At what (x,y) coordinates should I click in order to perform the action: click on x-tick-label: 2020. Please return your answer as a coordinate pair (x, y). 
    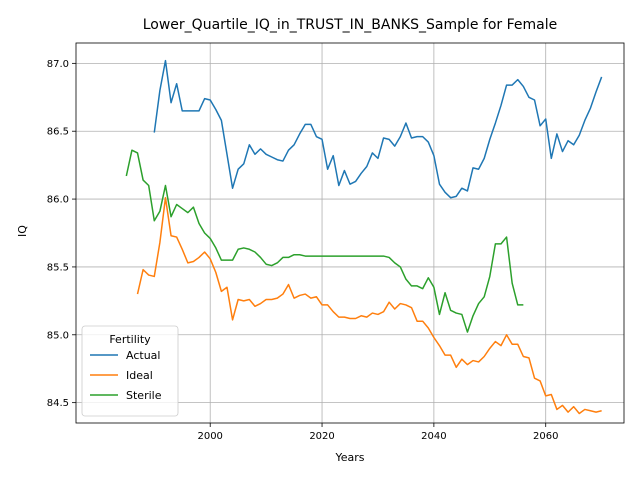
    Looking at the image, I should click on (321, 436).